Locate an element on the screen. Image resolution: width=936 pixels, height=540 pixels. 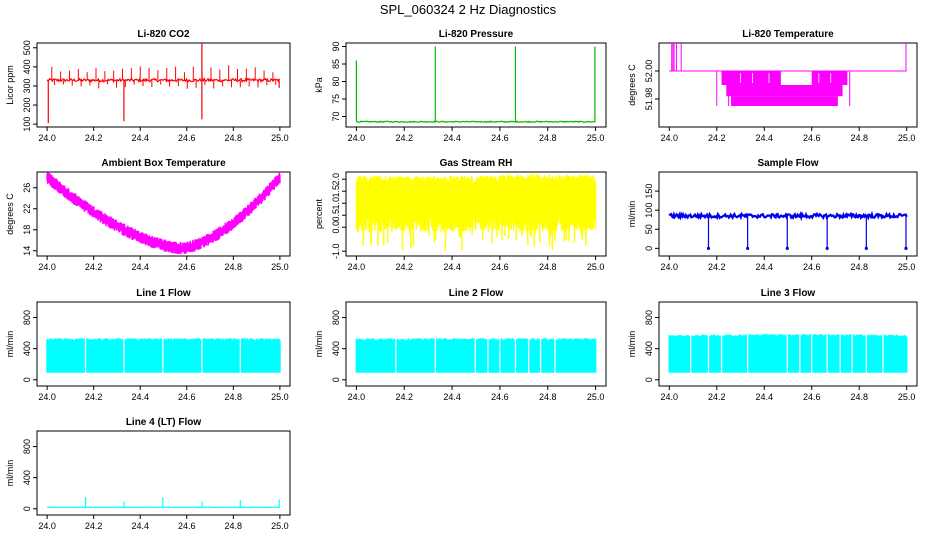
y-tick-label: 0.5 is located at coordinates (336, 215).